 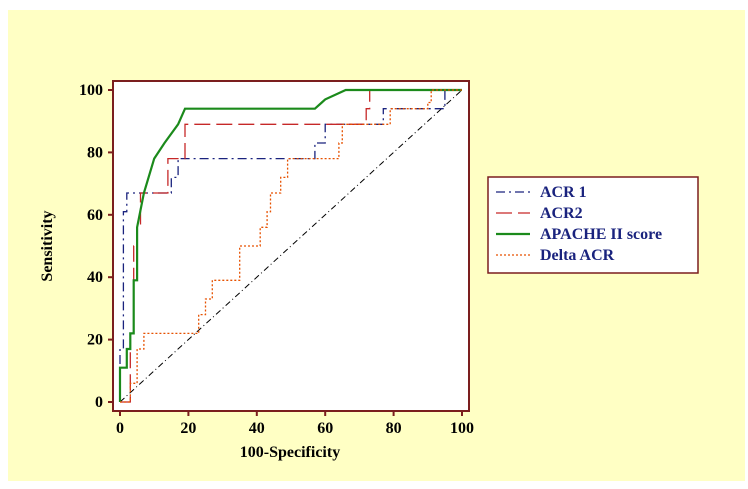 I want to click on y-tick-label: 80, so click(x=95, y=152).